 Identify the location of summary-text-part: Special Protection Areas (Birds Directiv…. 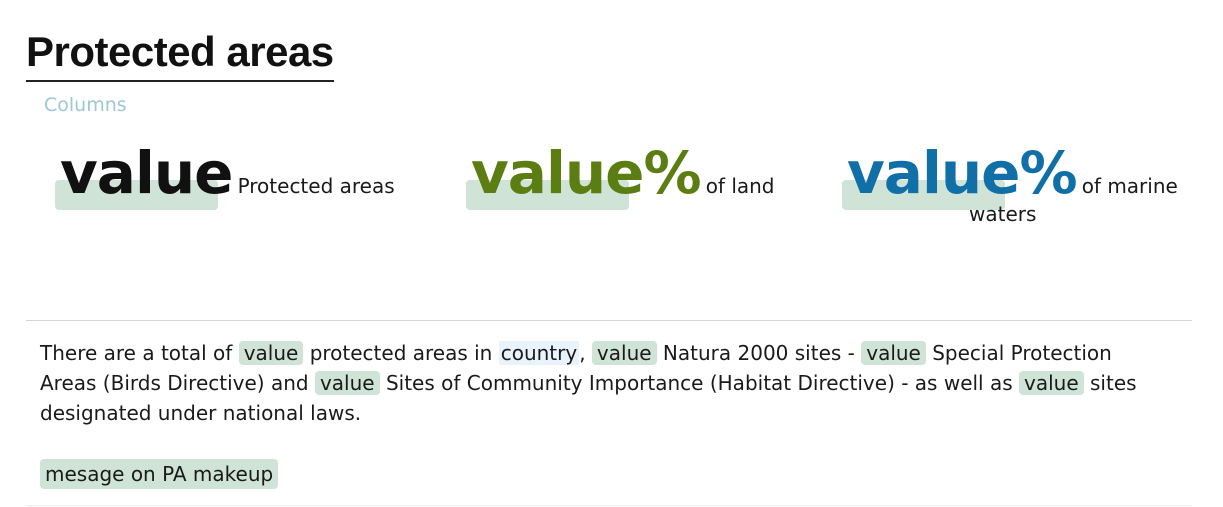
(576, 368).